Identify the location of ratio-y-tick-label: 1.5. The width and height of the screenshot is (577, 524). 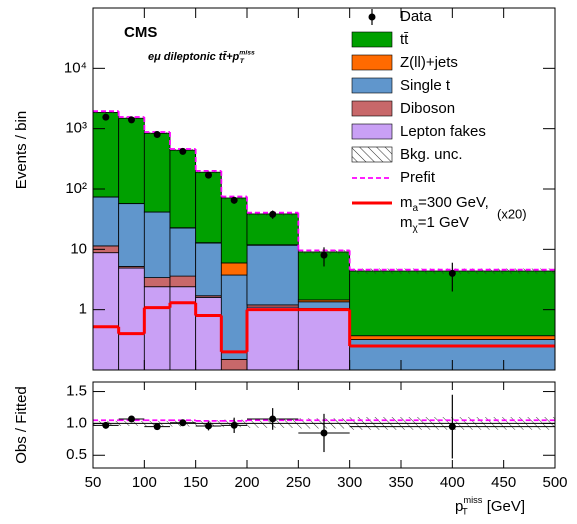
(76, 391).